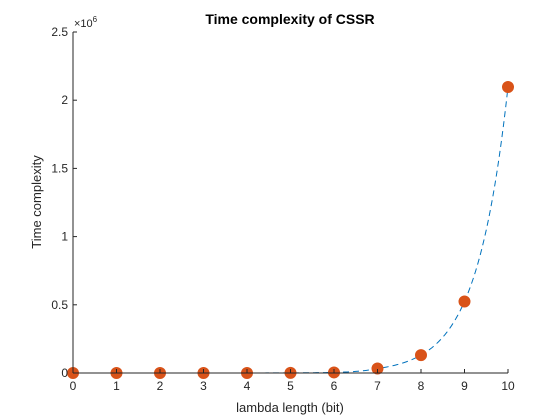  Describe the element at coordinates (377, 386) in the screenshot. I see `x-tick-label: 7` at that location.